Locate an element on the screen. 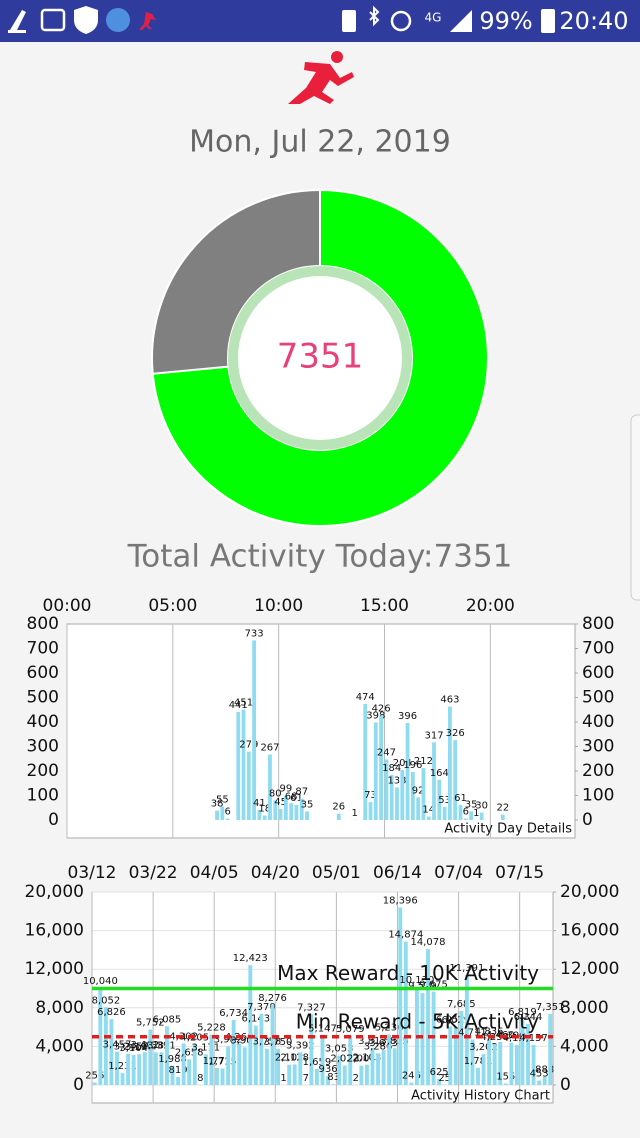  bar-value-label: 5,236 is located at coordinates (389, 1027).